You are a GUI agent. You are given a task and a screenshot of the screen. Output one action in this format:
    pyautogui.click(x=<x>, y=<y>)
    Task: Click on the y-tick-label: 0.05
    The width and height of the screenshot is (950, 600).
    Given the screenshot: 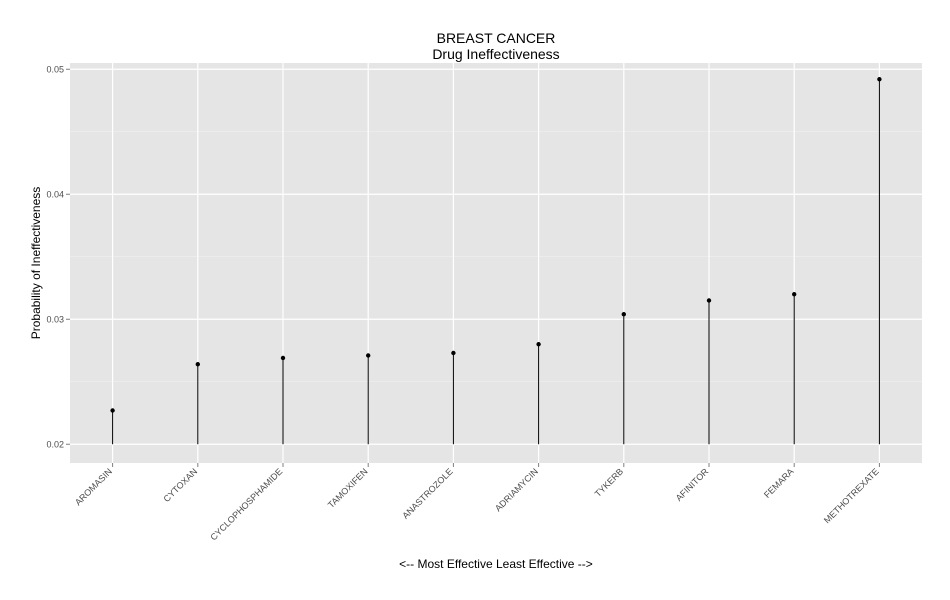 What is the action you would take?
    pyautogui.click(x=55, y=69)
    